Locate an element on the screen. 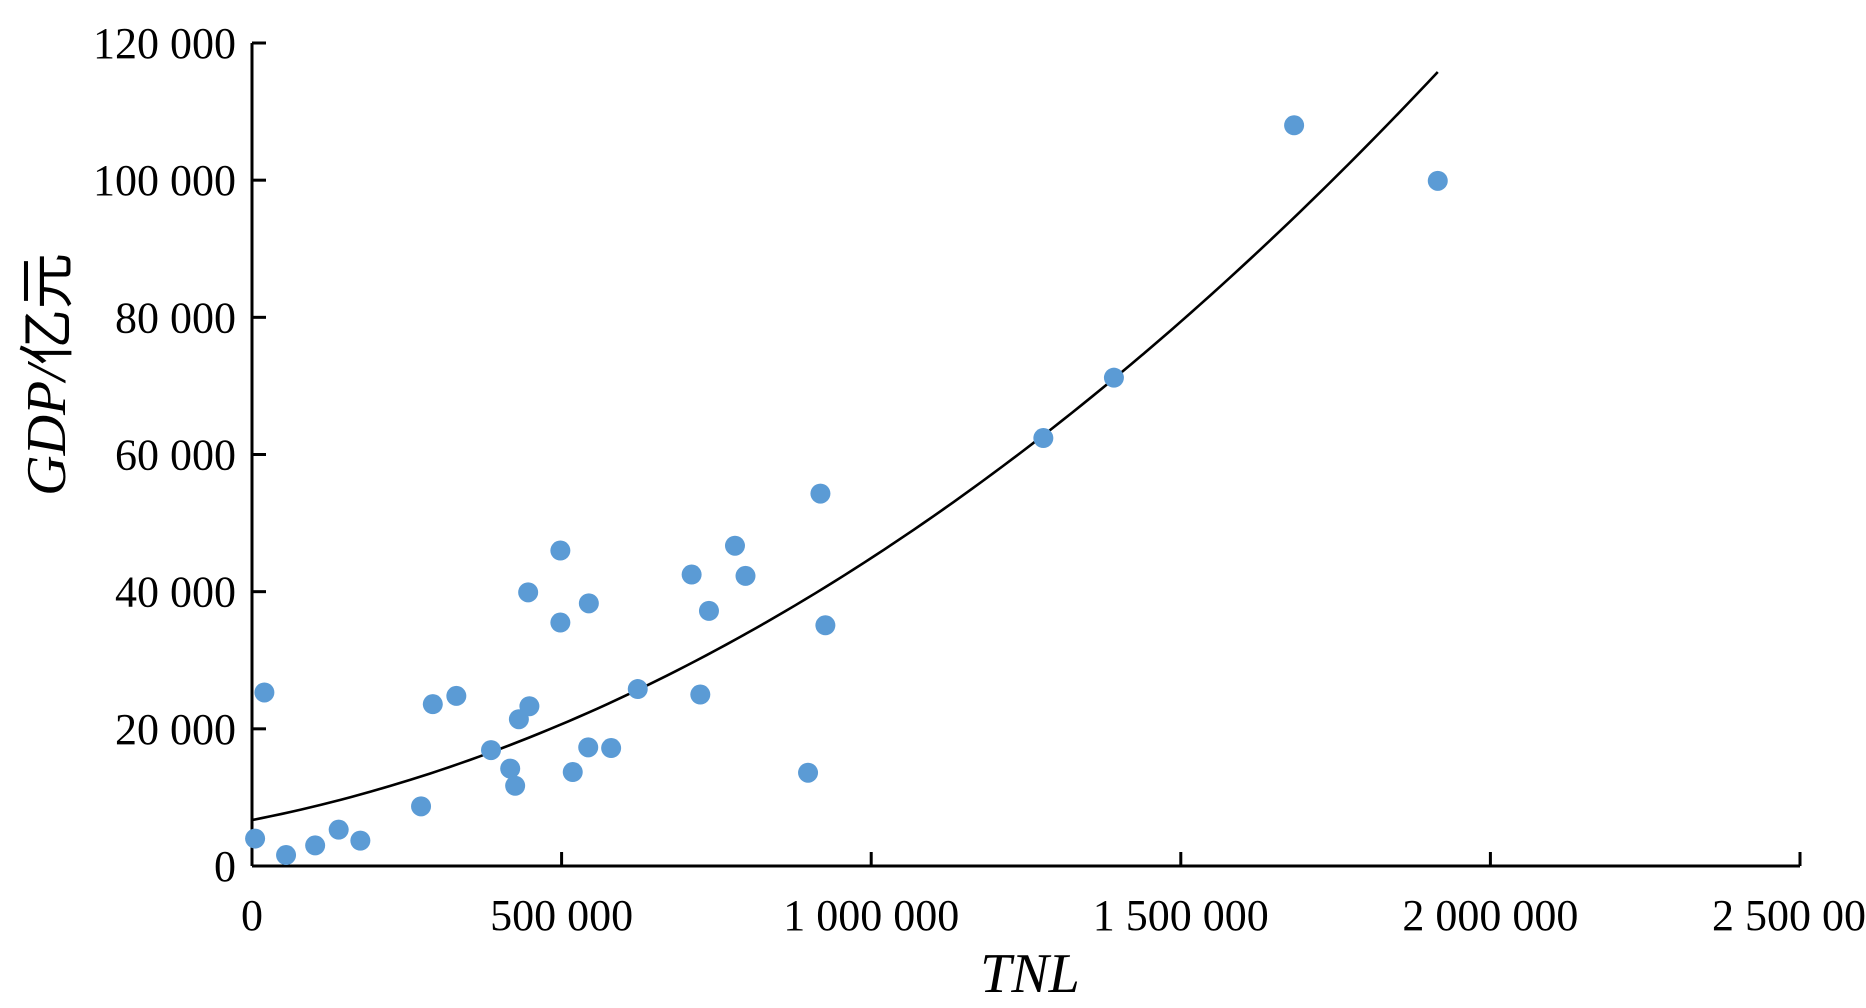  y-tick-label: 120 000 is located at coordinates (164, 43).